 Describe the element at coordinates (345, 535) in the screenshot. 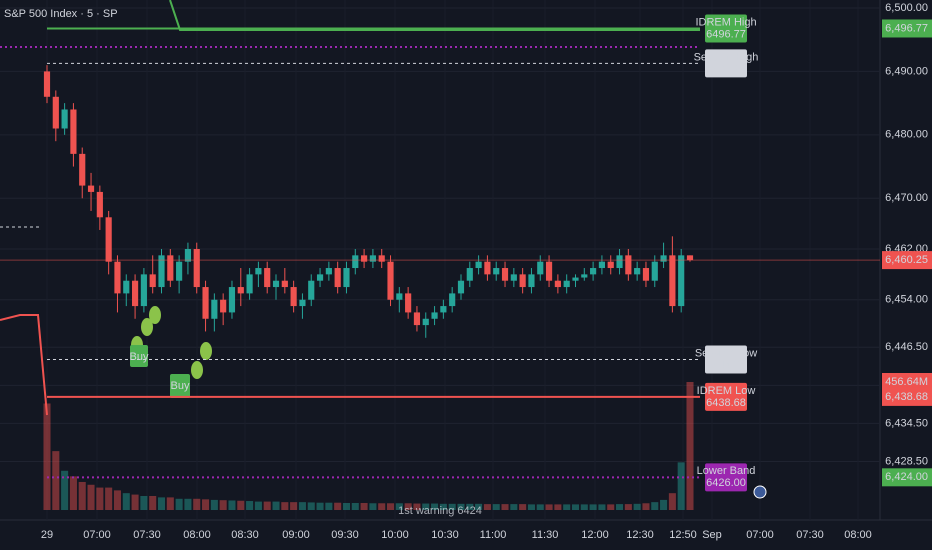

I see `x-tick-label: 09:30` at that location.